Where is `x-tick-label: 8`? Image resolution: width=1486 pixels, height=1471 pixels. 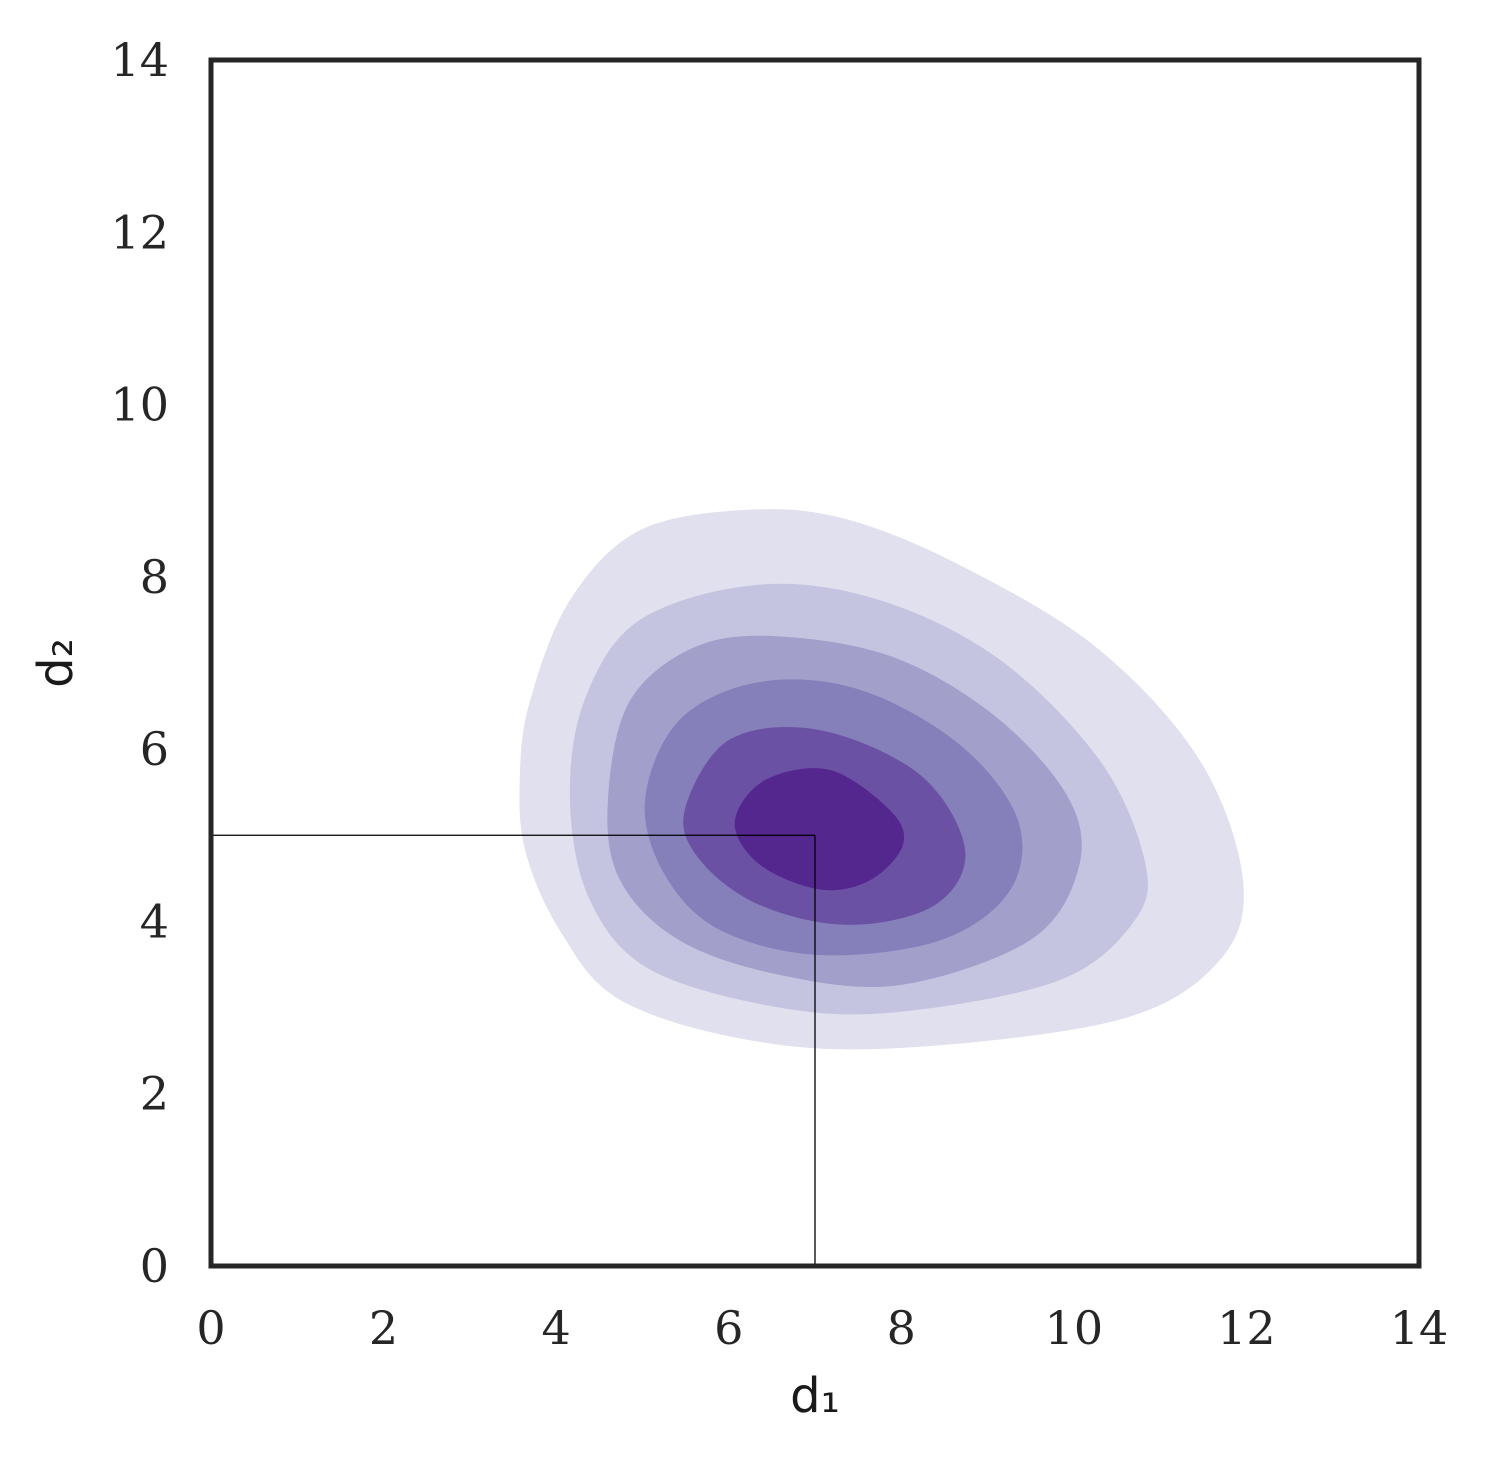
x-tick-label: 8 is located at coordinates (901, 1328).